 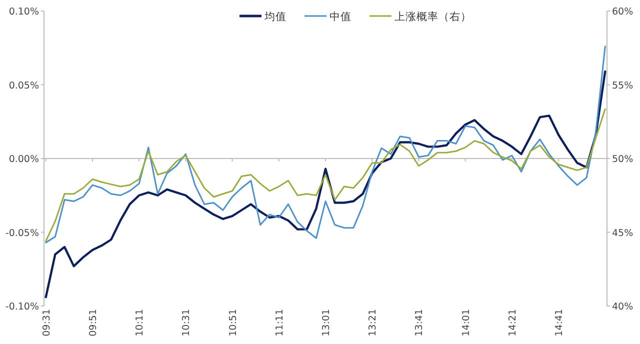 What do you see at coordinates (341, 16) in the screenshot?
I see `legend-label: 中值` at bounding box center [341, 16].